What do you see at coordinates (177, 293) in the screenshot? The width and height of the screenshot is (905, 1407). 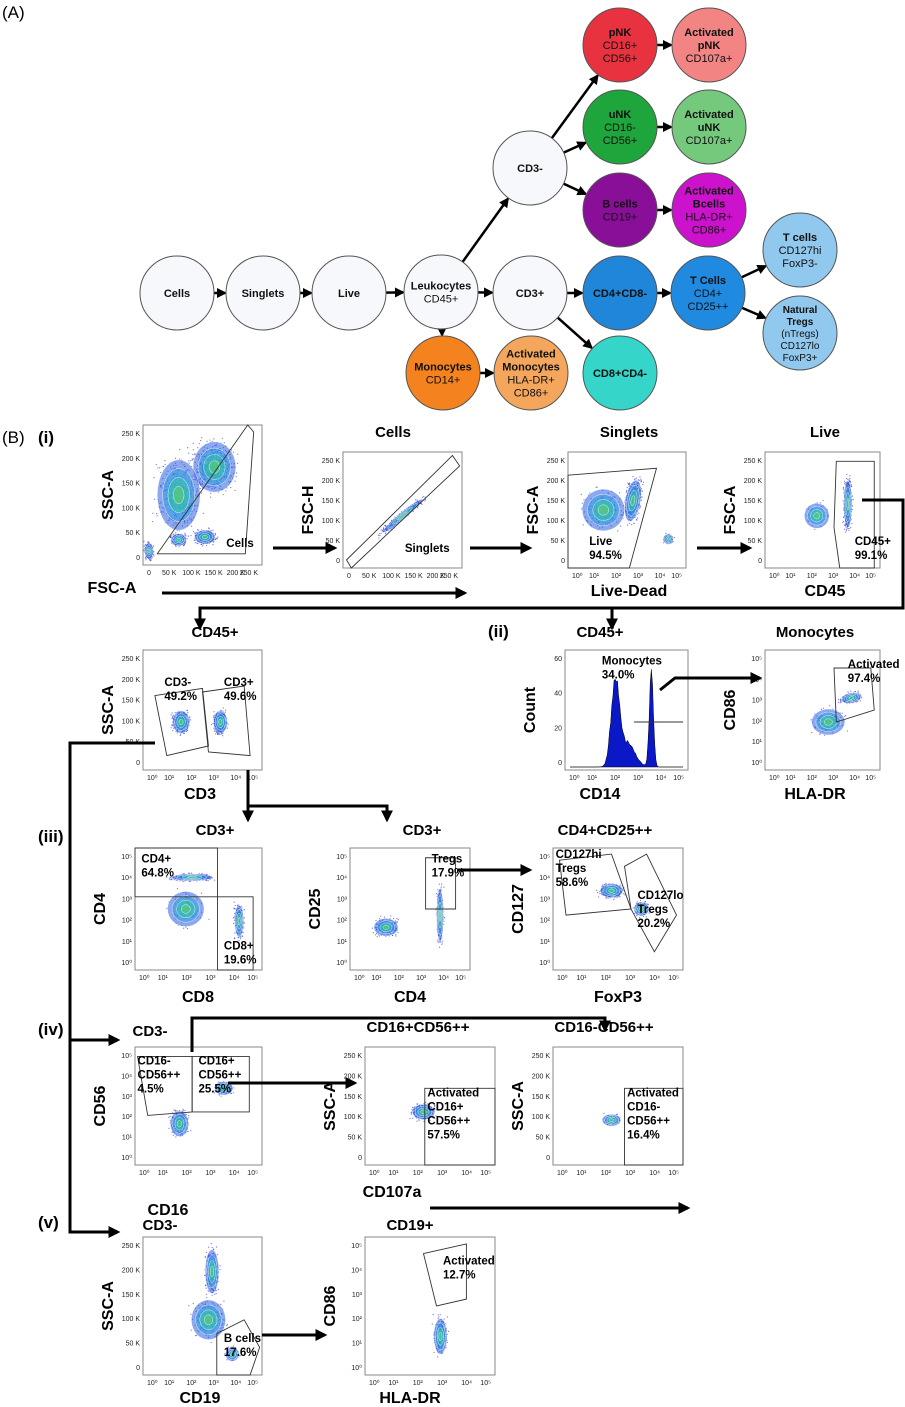 I see `node-cells: Cells` at bounding box center [177, 293].